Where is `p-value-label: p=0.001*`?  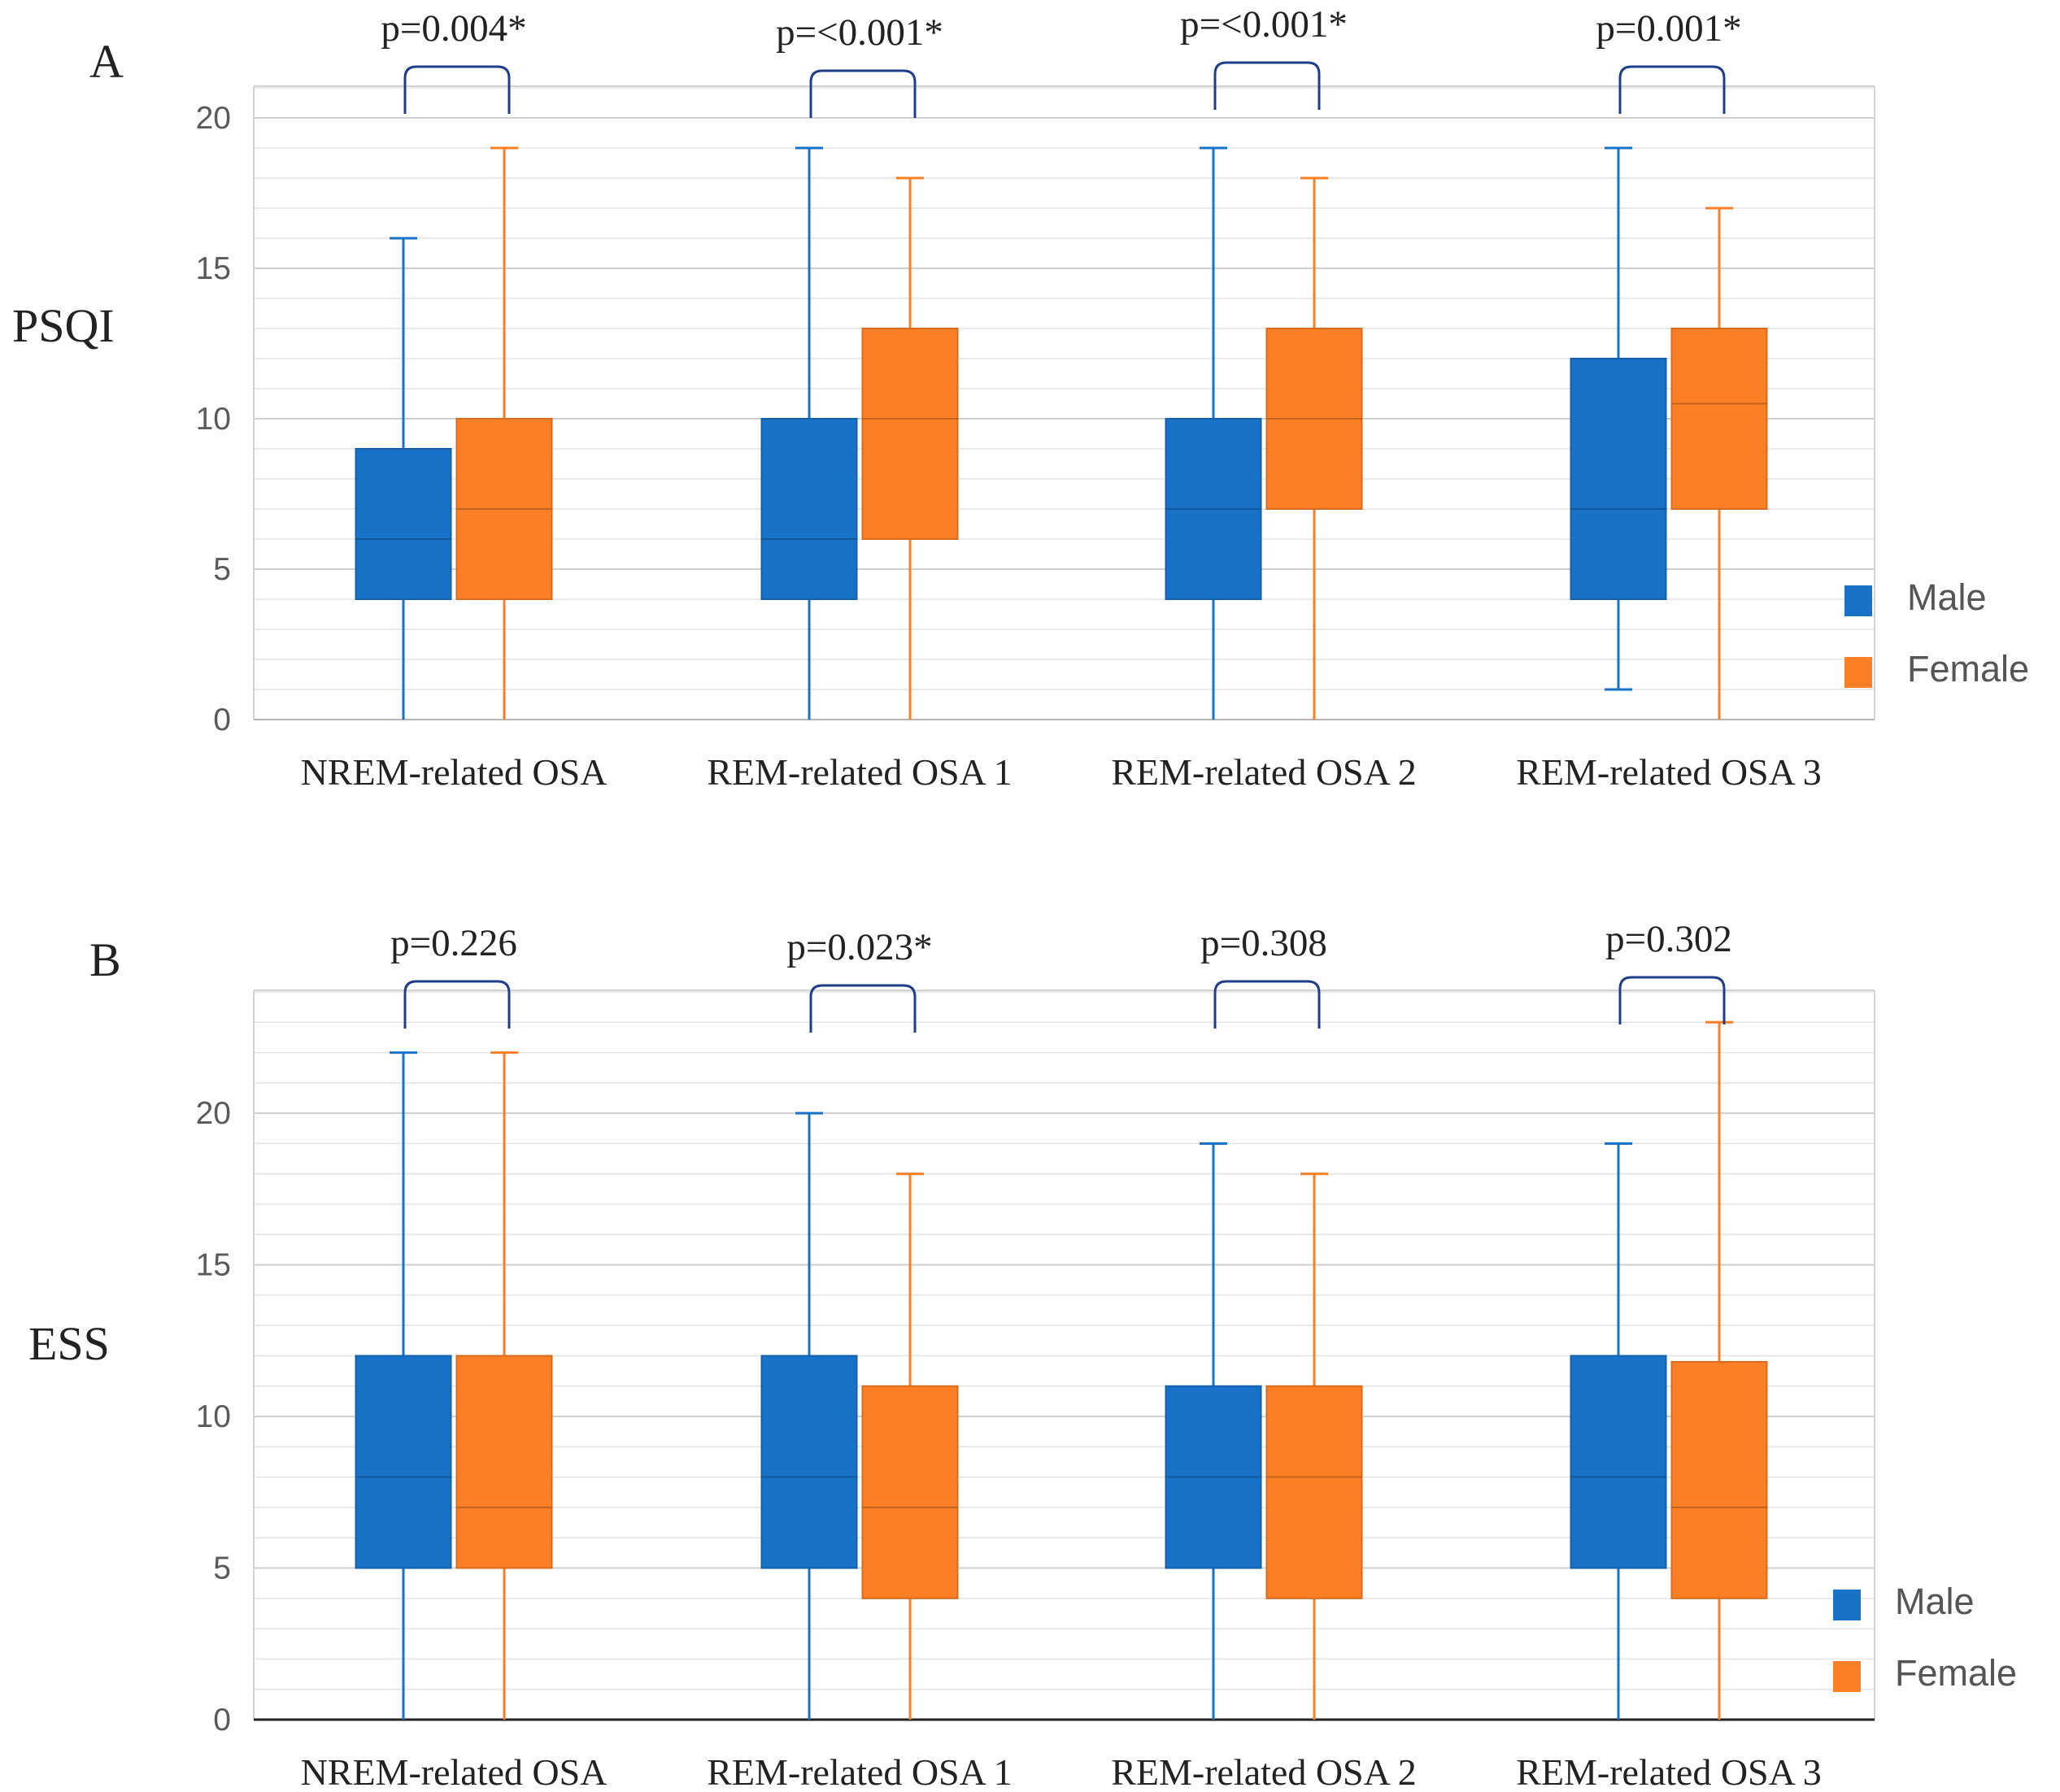 p-value-label: p=0.001* is located at coordinates (1668, 28).